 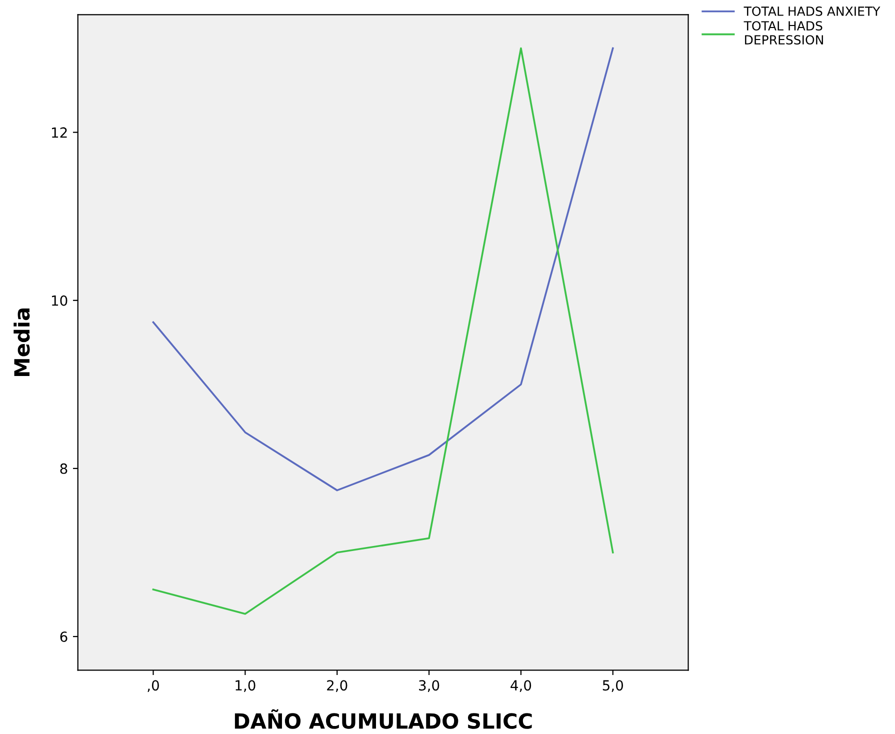 What do you see at coordinates (337, 686) in the screenshot?
I see `x-tick-label: 2,0` at bounding box center [337, 686].